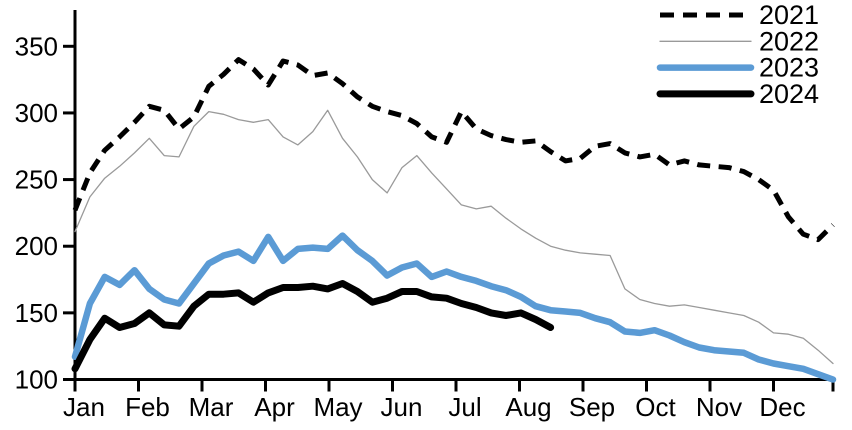 Image resolution: width=852 pixels, height=430 pixels. What do you see at coordinates (789, 15) in the screenshot?
I see `legend-label-2021: 2021` at bounding box center [789, 15].